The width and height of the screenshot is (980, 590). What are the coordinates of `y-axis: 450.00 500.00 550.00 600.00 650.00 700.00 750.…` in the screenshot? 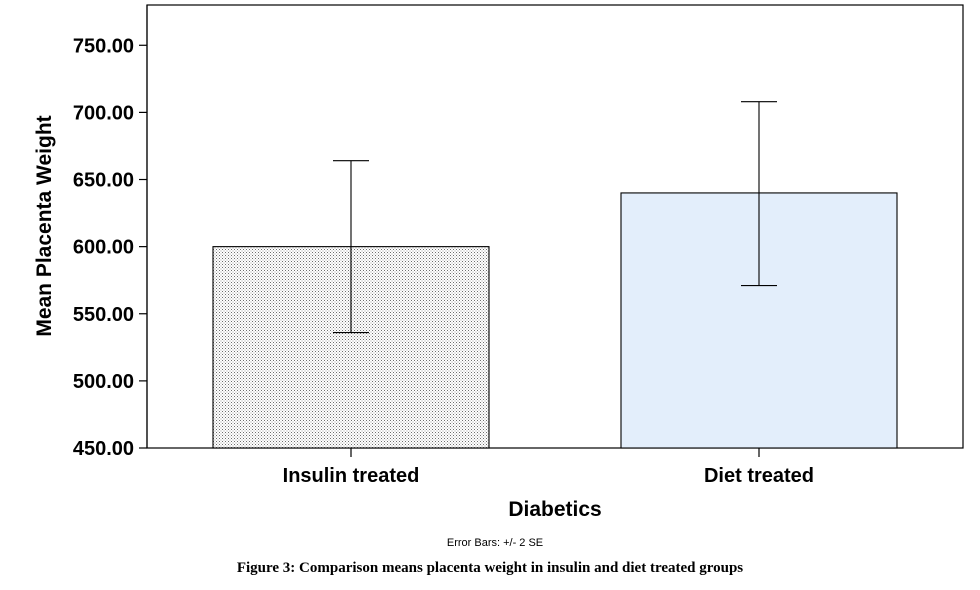 It's located at (110, 232).